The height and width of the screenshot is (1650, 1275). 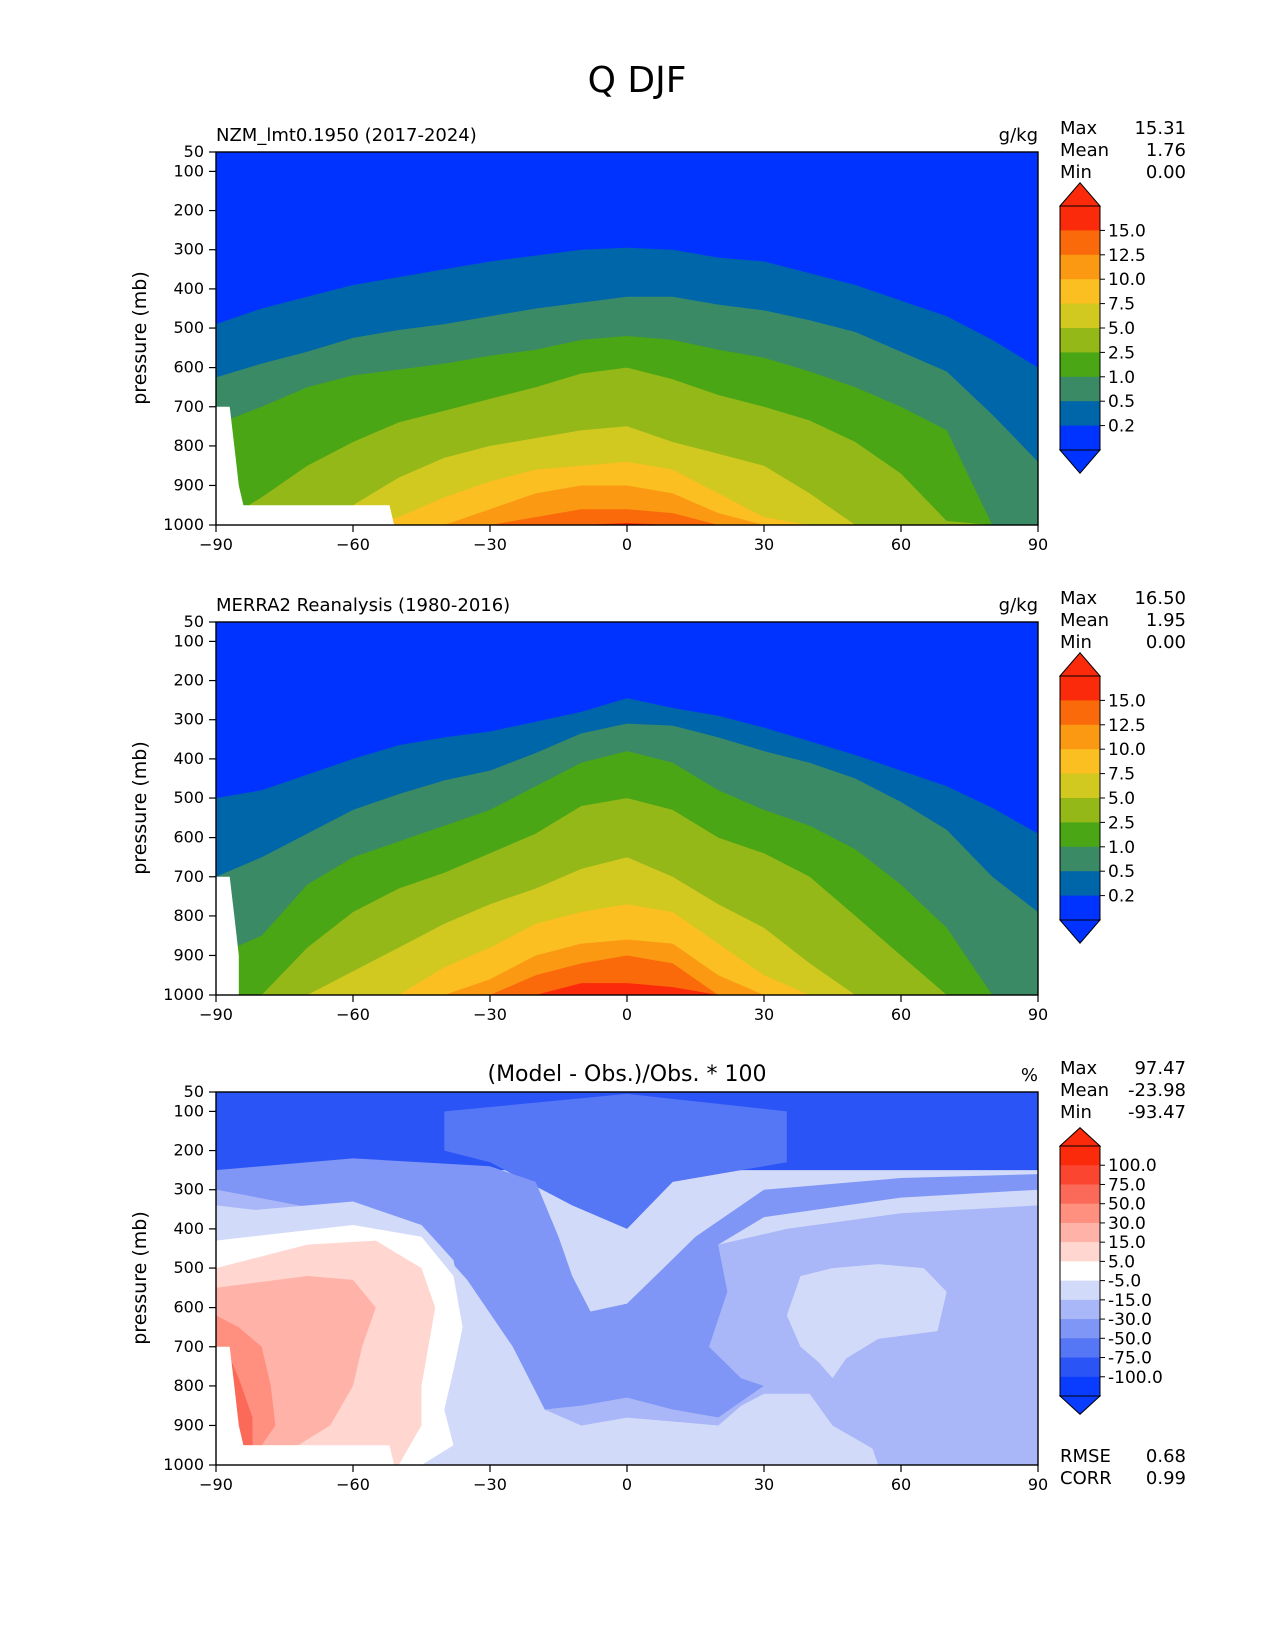 I want to click on y-tick-label: 600, so click(x=188, y=367).